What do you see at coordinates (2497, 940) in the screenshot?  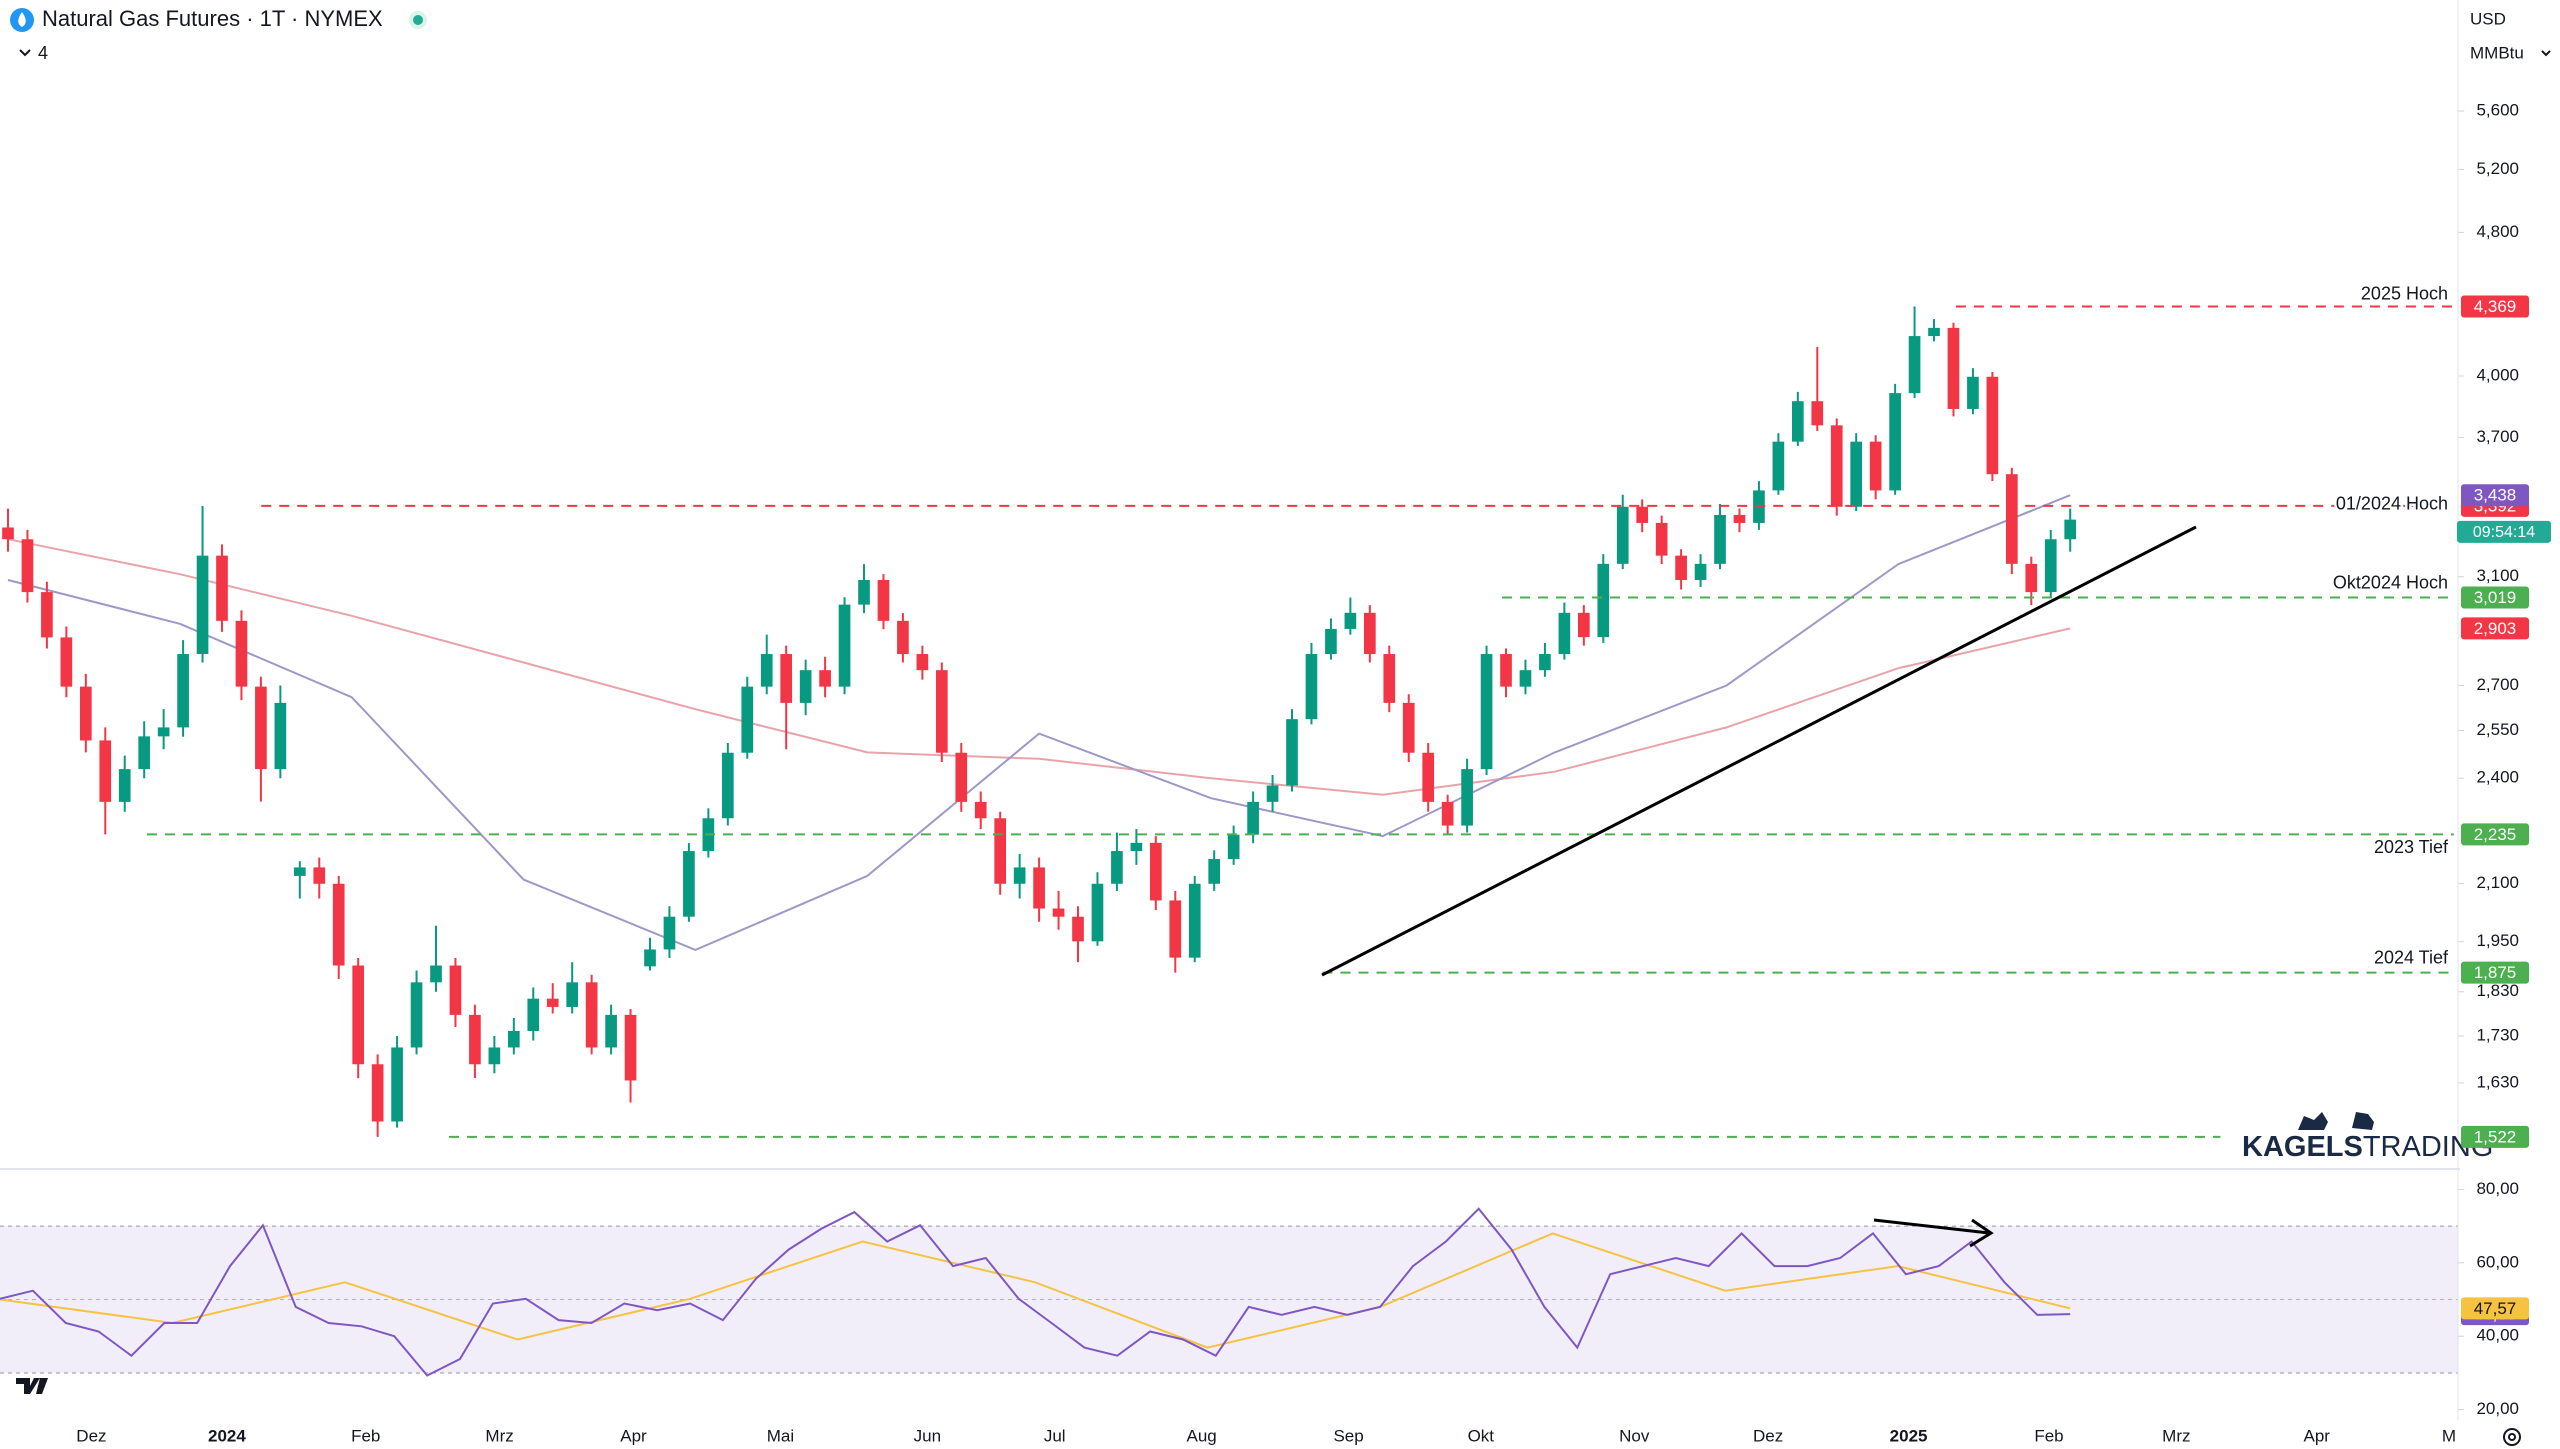 I see `y-tick-label: 1,950` at bounding box center [2497, 940].